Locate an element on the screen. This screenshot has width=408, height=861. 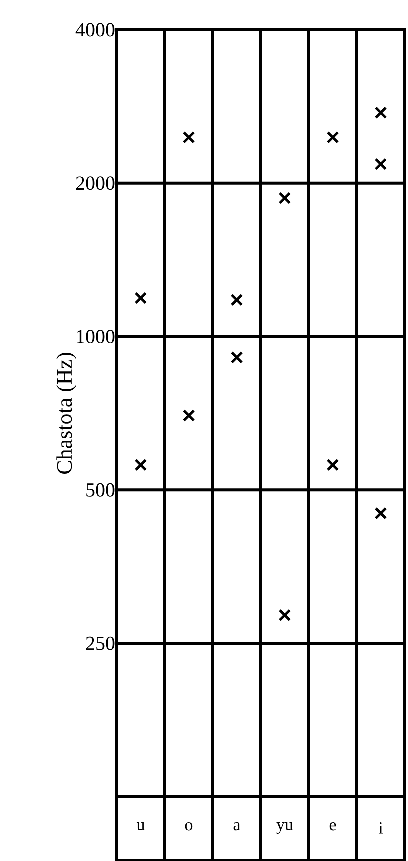
y-tick-label: 500 is located at coordinates (100, 490).